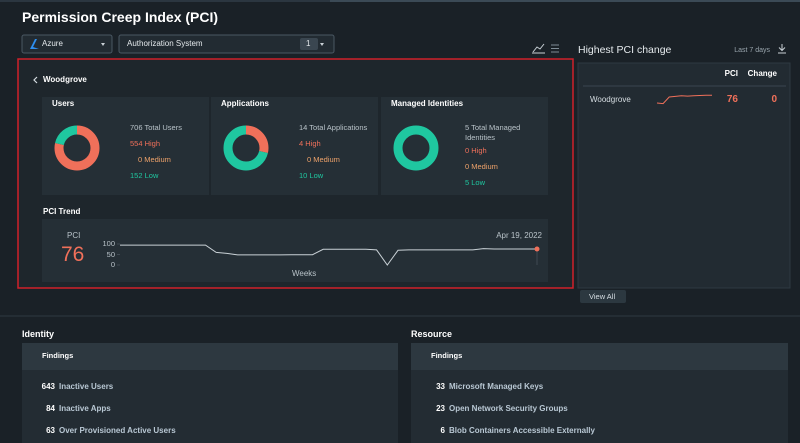 This screenshot has height=443, width=800. Describe the element at coordinates (432, 334) in the screenshot. I see `section-title: Resource` at that location.